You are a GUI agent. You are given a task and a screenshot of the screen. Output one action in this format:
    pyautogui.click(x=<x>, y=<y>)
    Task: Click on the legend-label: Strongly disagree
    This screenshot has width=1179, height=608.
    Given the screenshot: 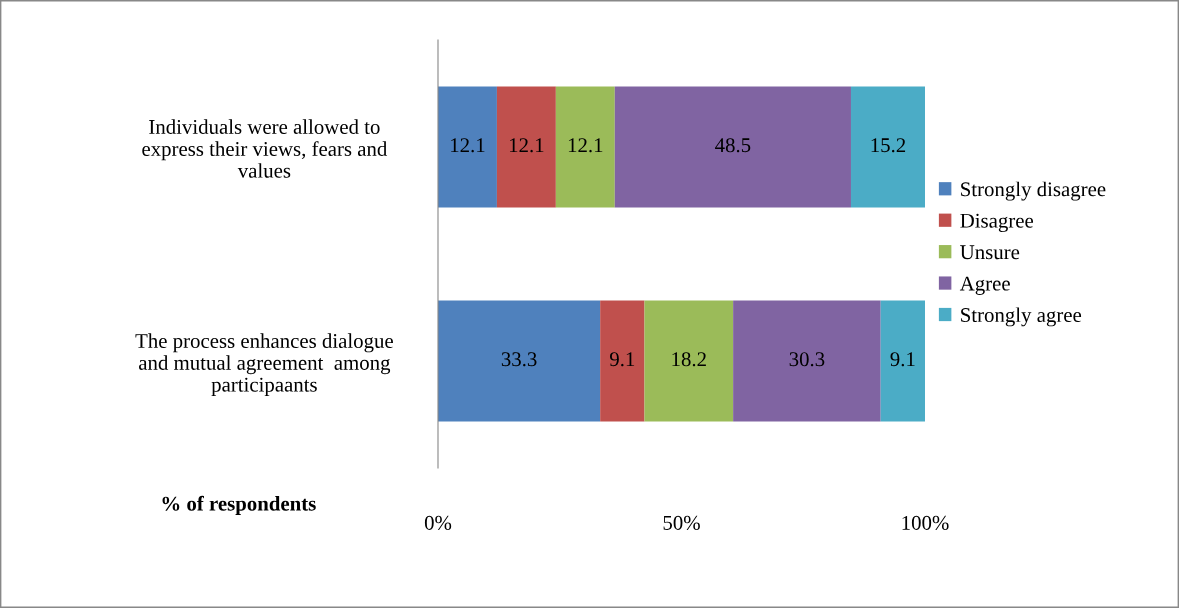 What is the action you would take?
    pyautogui.click(x=1033, y=191)
    